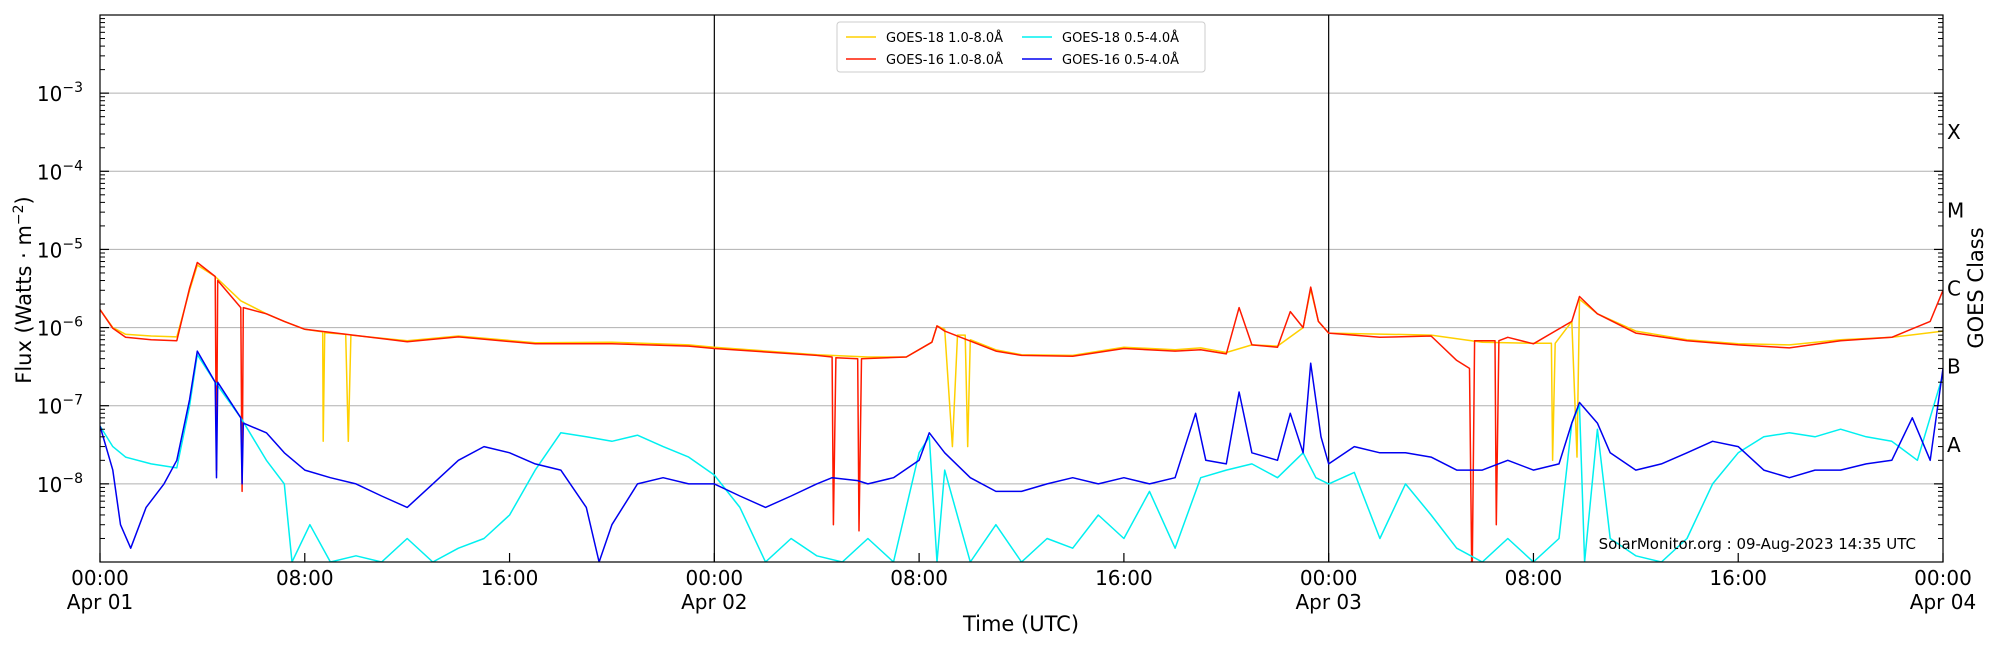  I want to click on goes-class-C: C, so click(1954, 289).